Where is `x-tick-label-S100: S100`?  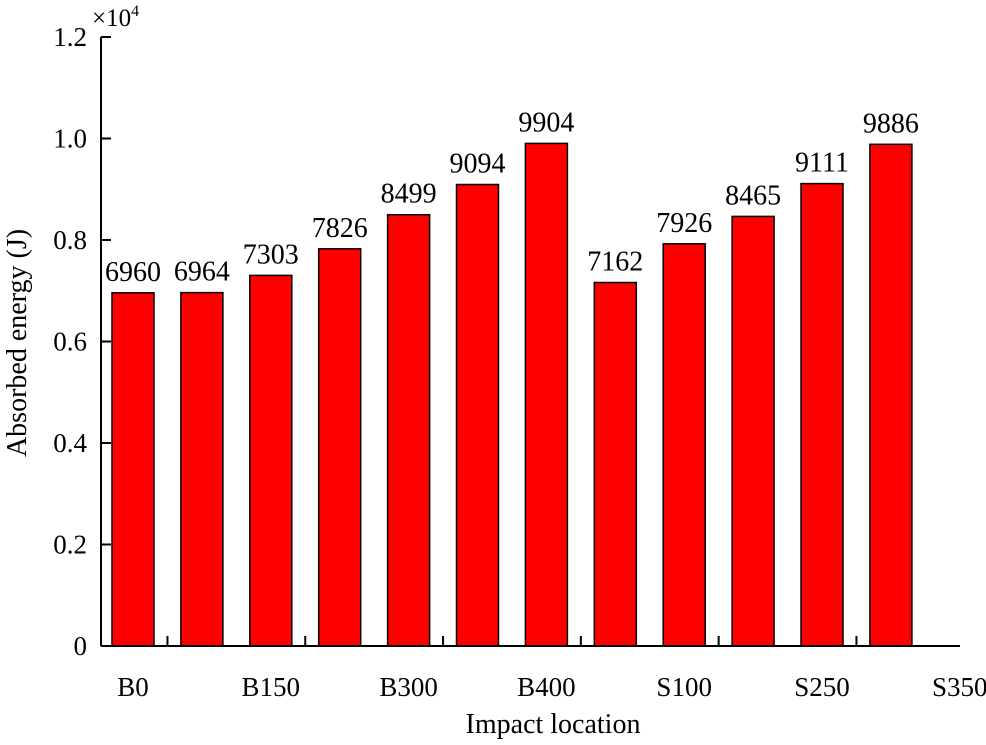
x-tick-label-S100: S100 is located at coordinates (684, 687).